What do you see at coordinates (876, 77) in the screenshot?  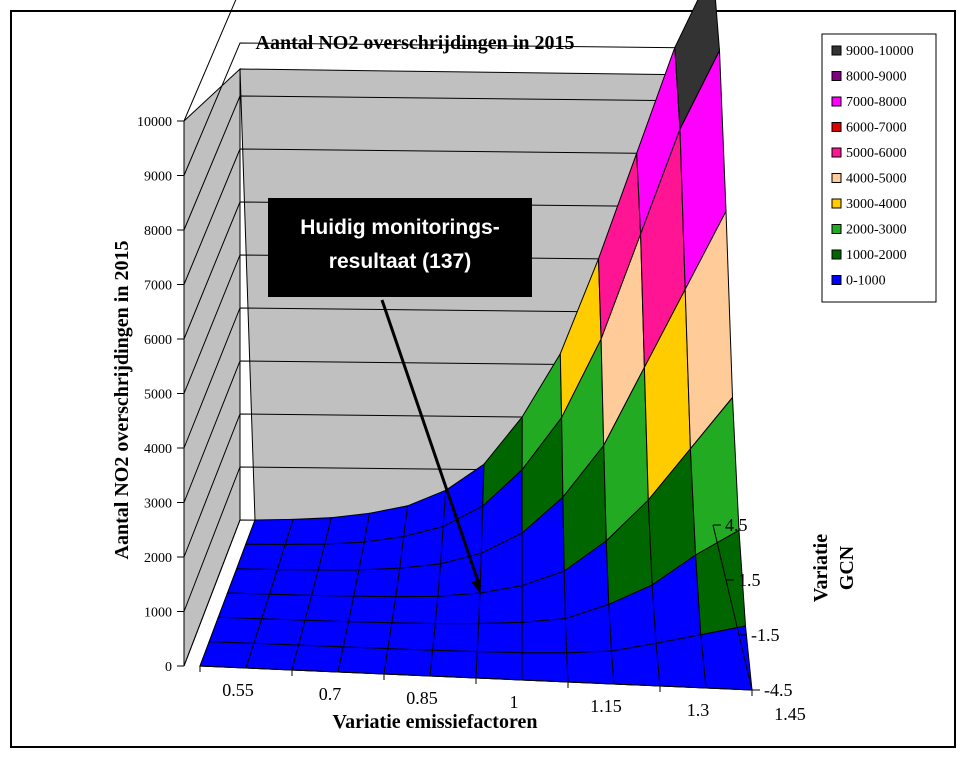 I see `legend-label: 8000-9000` at bounding box center [876, 77].